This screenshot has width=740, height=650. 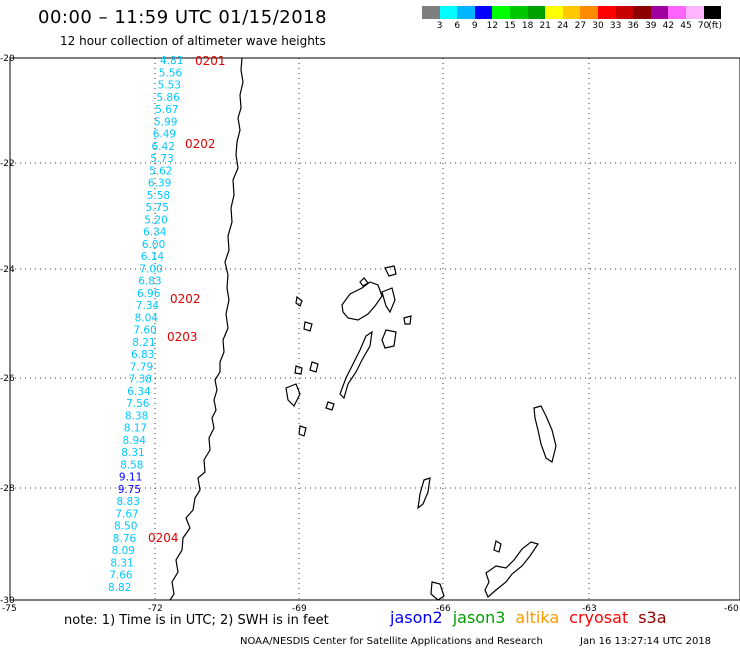 What do you see at coordinates (119, 588) in the screenshot?
I see `swh-value: 8.82` at bounding box center [119, 588].